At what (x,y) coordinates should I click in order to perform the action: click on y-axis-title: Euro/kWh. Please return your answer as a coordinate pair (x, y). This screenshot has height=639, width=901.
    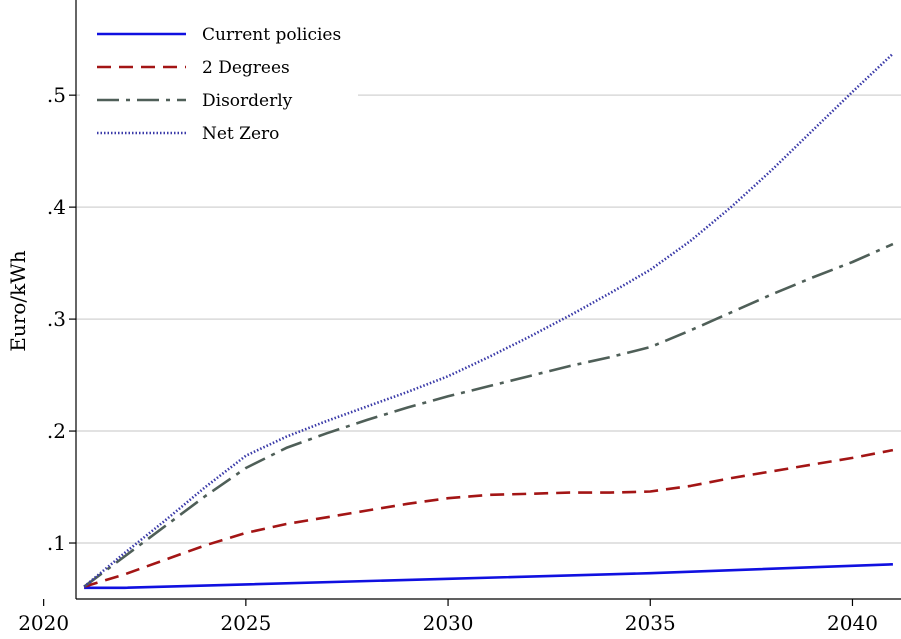
    Looking at the image, I should click on (18, 300).